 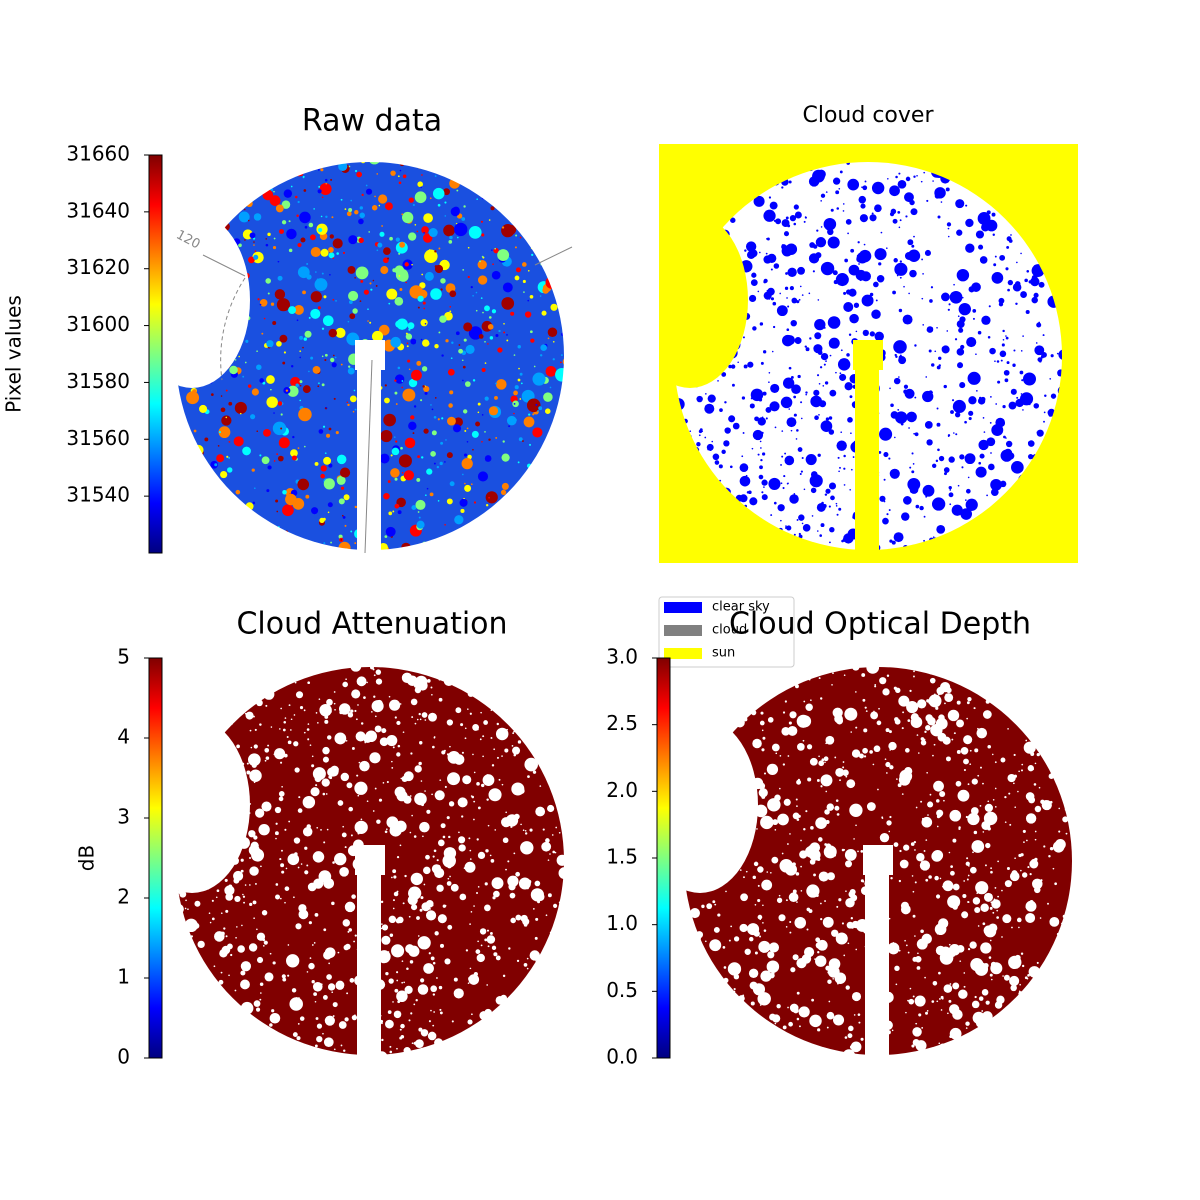 What do you see at coordinates (98, 495) in the screenshot?
I see `colorbar-tick-label: 31540` at bounding box center [98, 495].